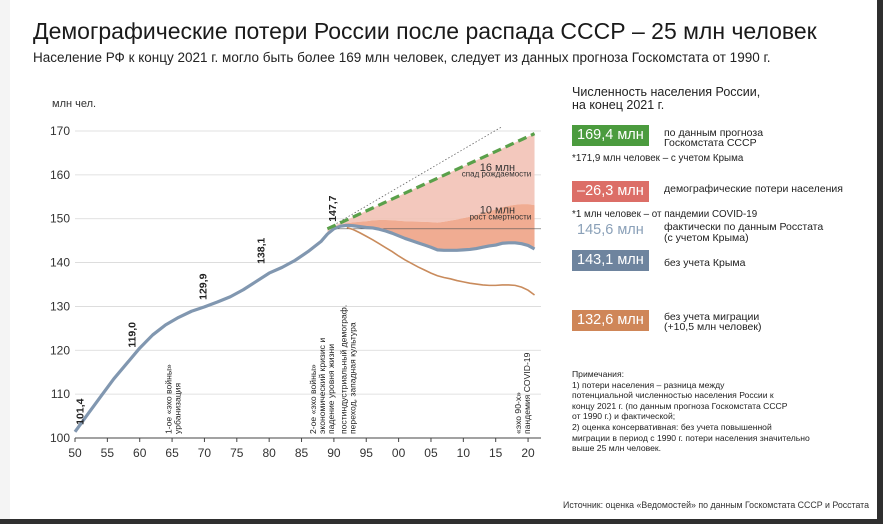  Describe the element at coordinates (710, 143) in the screenshot. I see `legend-description: Госкомстата СССР` at that location.